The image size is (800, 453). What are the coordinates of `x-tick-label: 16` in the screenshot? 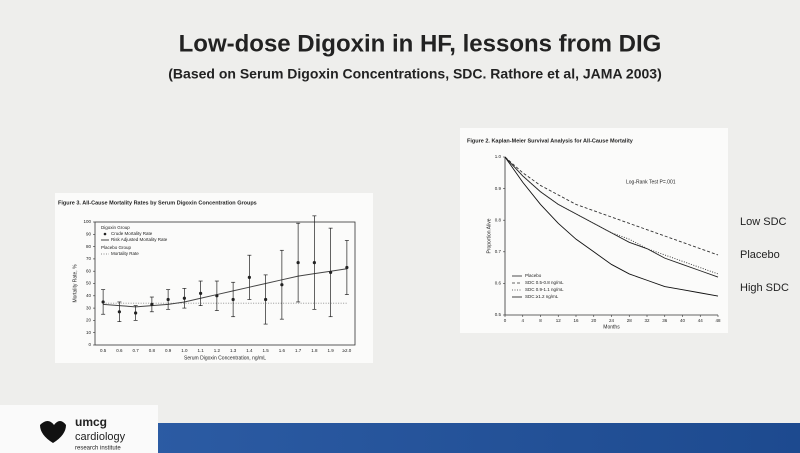 It's located at (576, 320).